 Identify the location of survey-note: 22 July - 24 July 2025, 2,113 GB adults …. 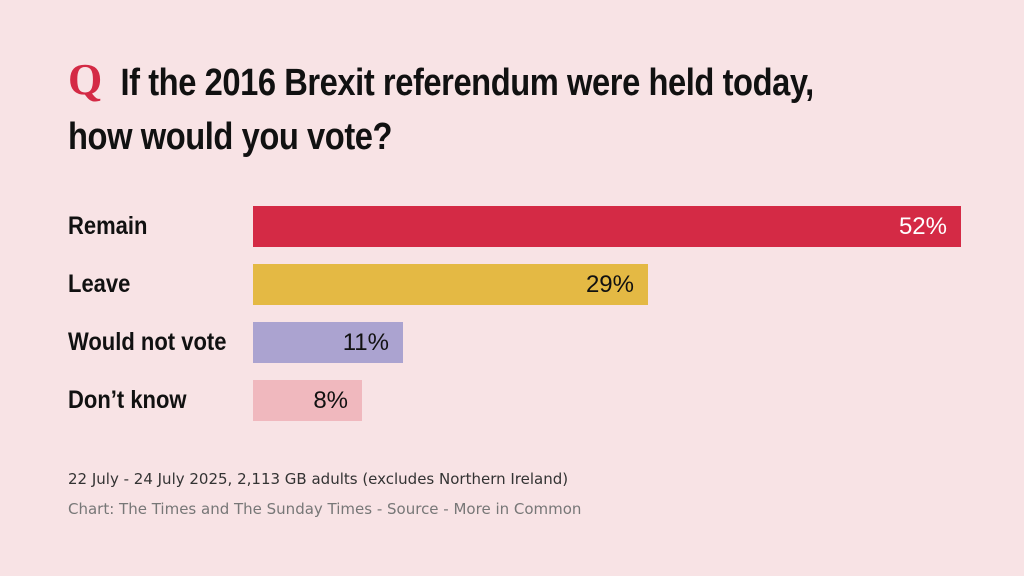
(318, 479).